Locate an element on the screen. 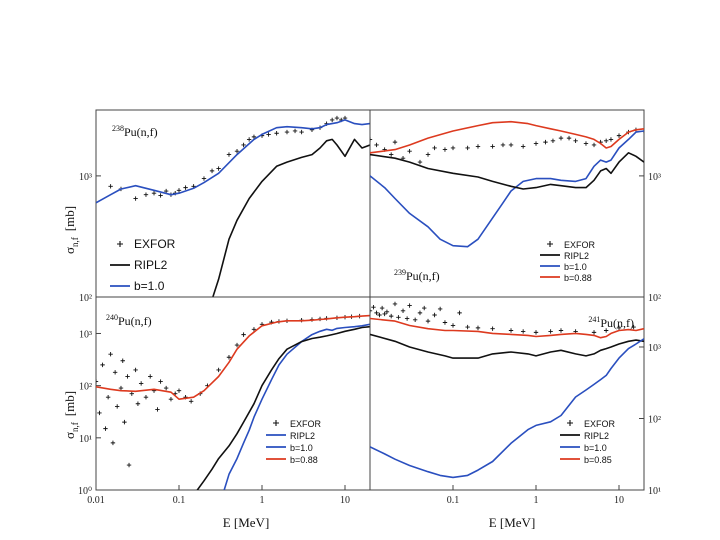  series-b-1-0-line is located at coordinates (507, 408).